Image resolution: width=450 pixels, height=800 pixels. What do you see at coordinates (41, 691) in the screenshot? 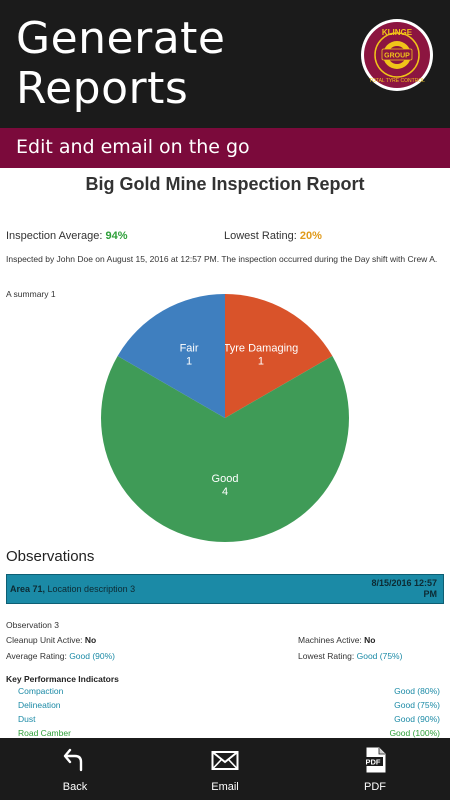
I see `kpi-name: Compaction` at bounding box center [41, 691].